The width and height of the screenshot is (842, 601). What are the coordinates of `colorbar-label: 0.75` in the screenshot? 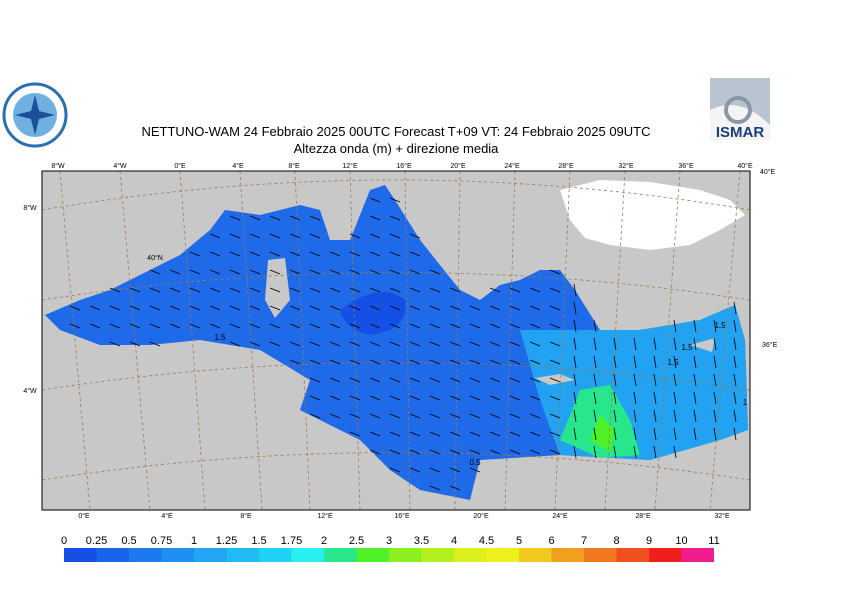 It's located at (161, 541).